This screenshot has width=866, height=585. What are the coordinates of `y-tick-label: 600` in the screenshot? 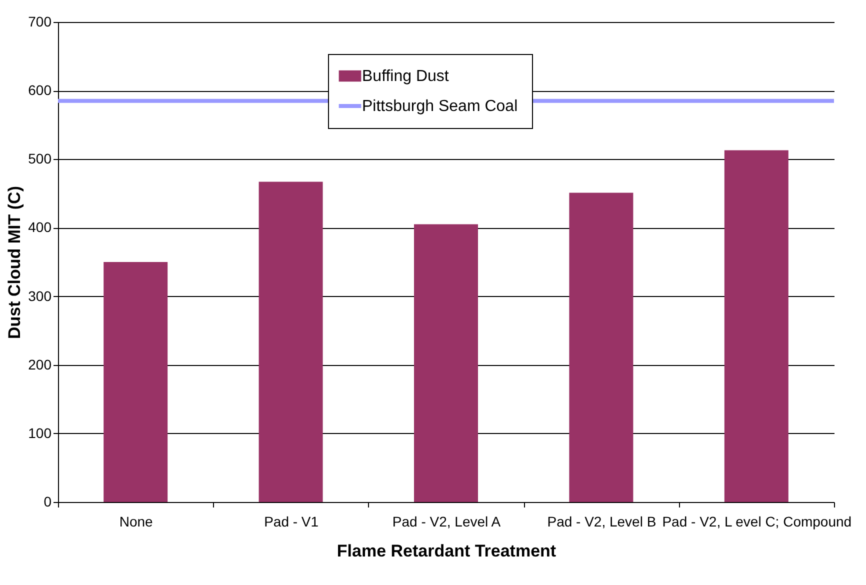 It's located at (40, 90).